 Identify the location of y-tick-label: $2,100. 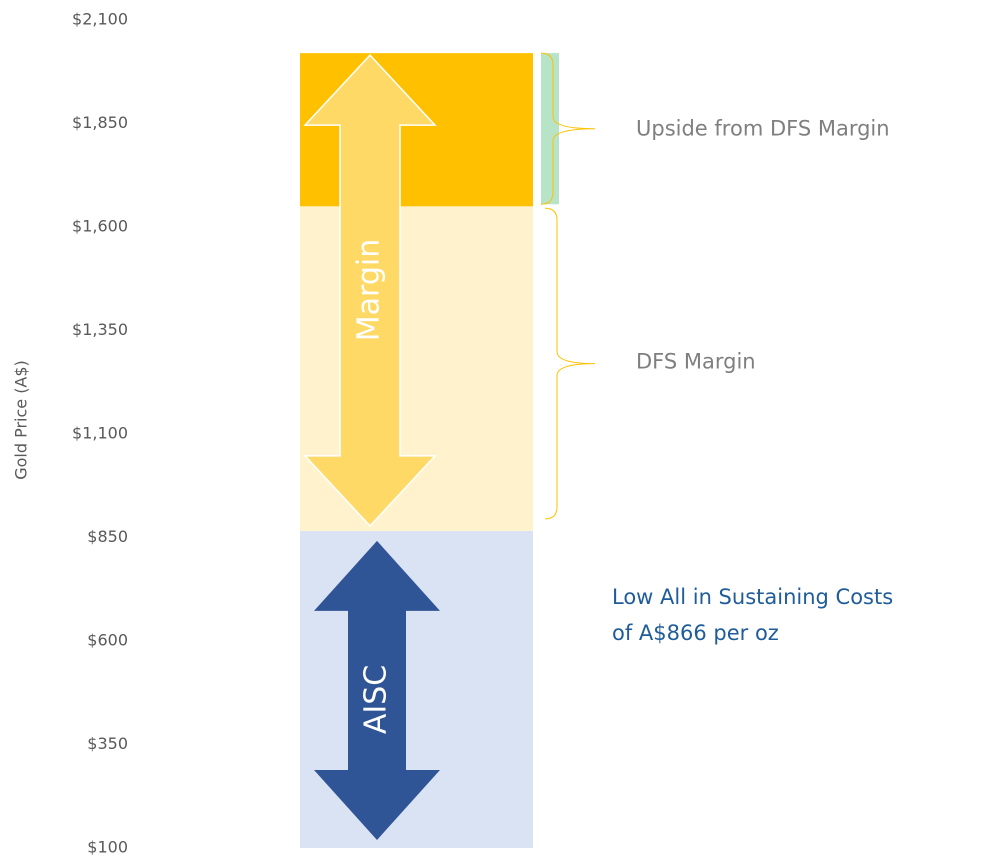
(100, 19).